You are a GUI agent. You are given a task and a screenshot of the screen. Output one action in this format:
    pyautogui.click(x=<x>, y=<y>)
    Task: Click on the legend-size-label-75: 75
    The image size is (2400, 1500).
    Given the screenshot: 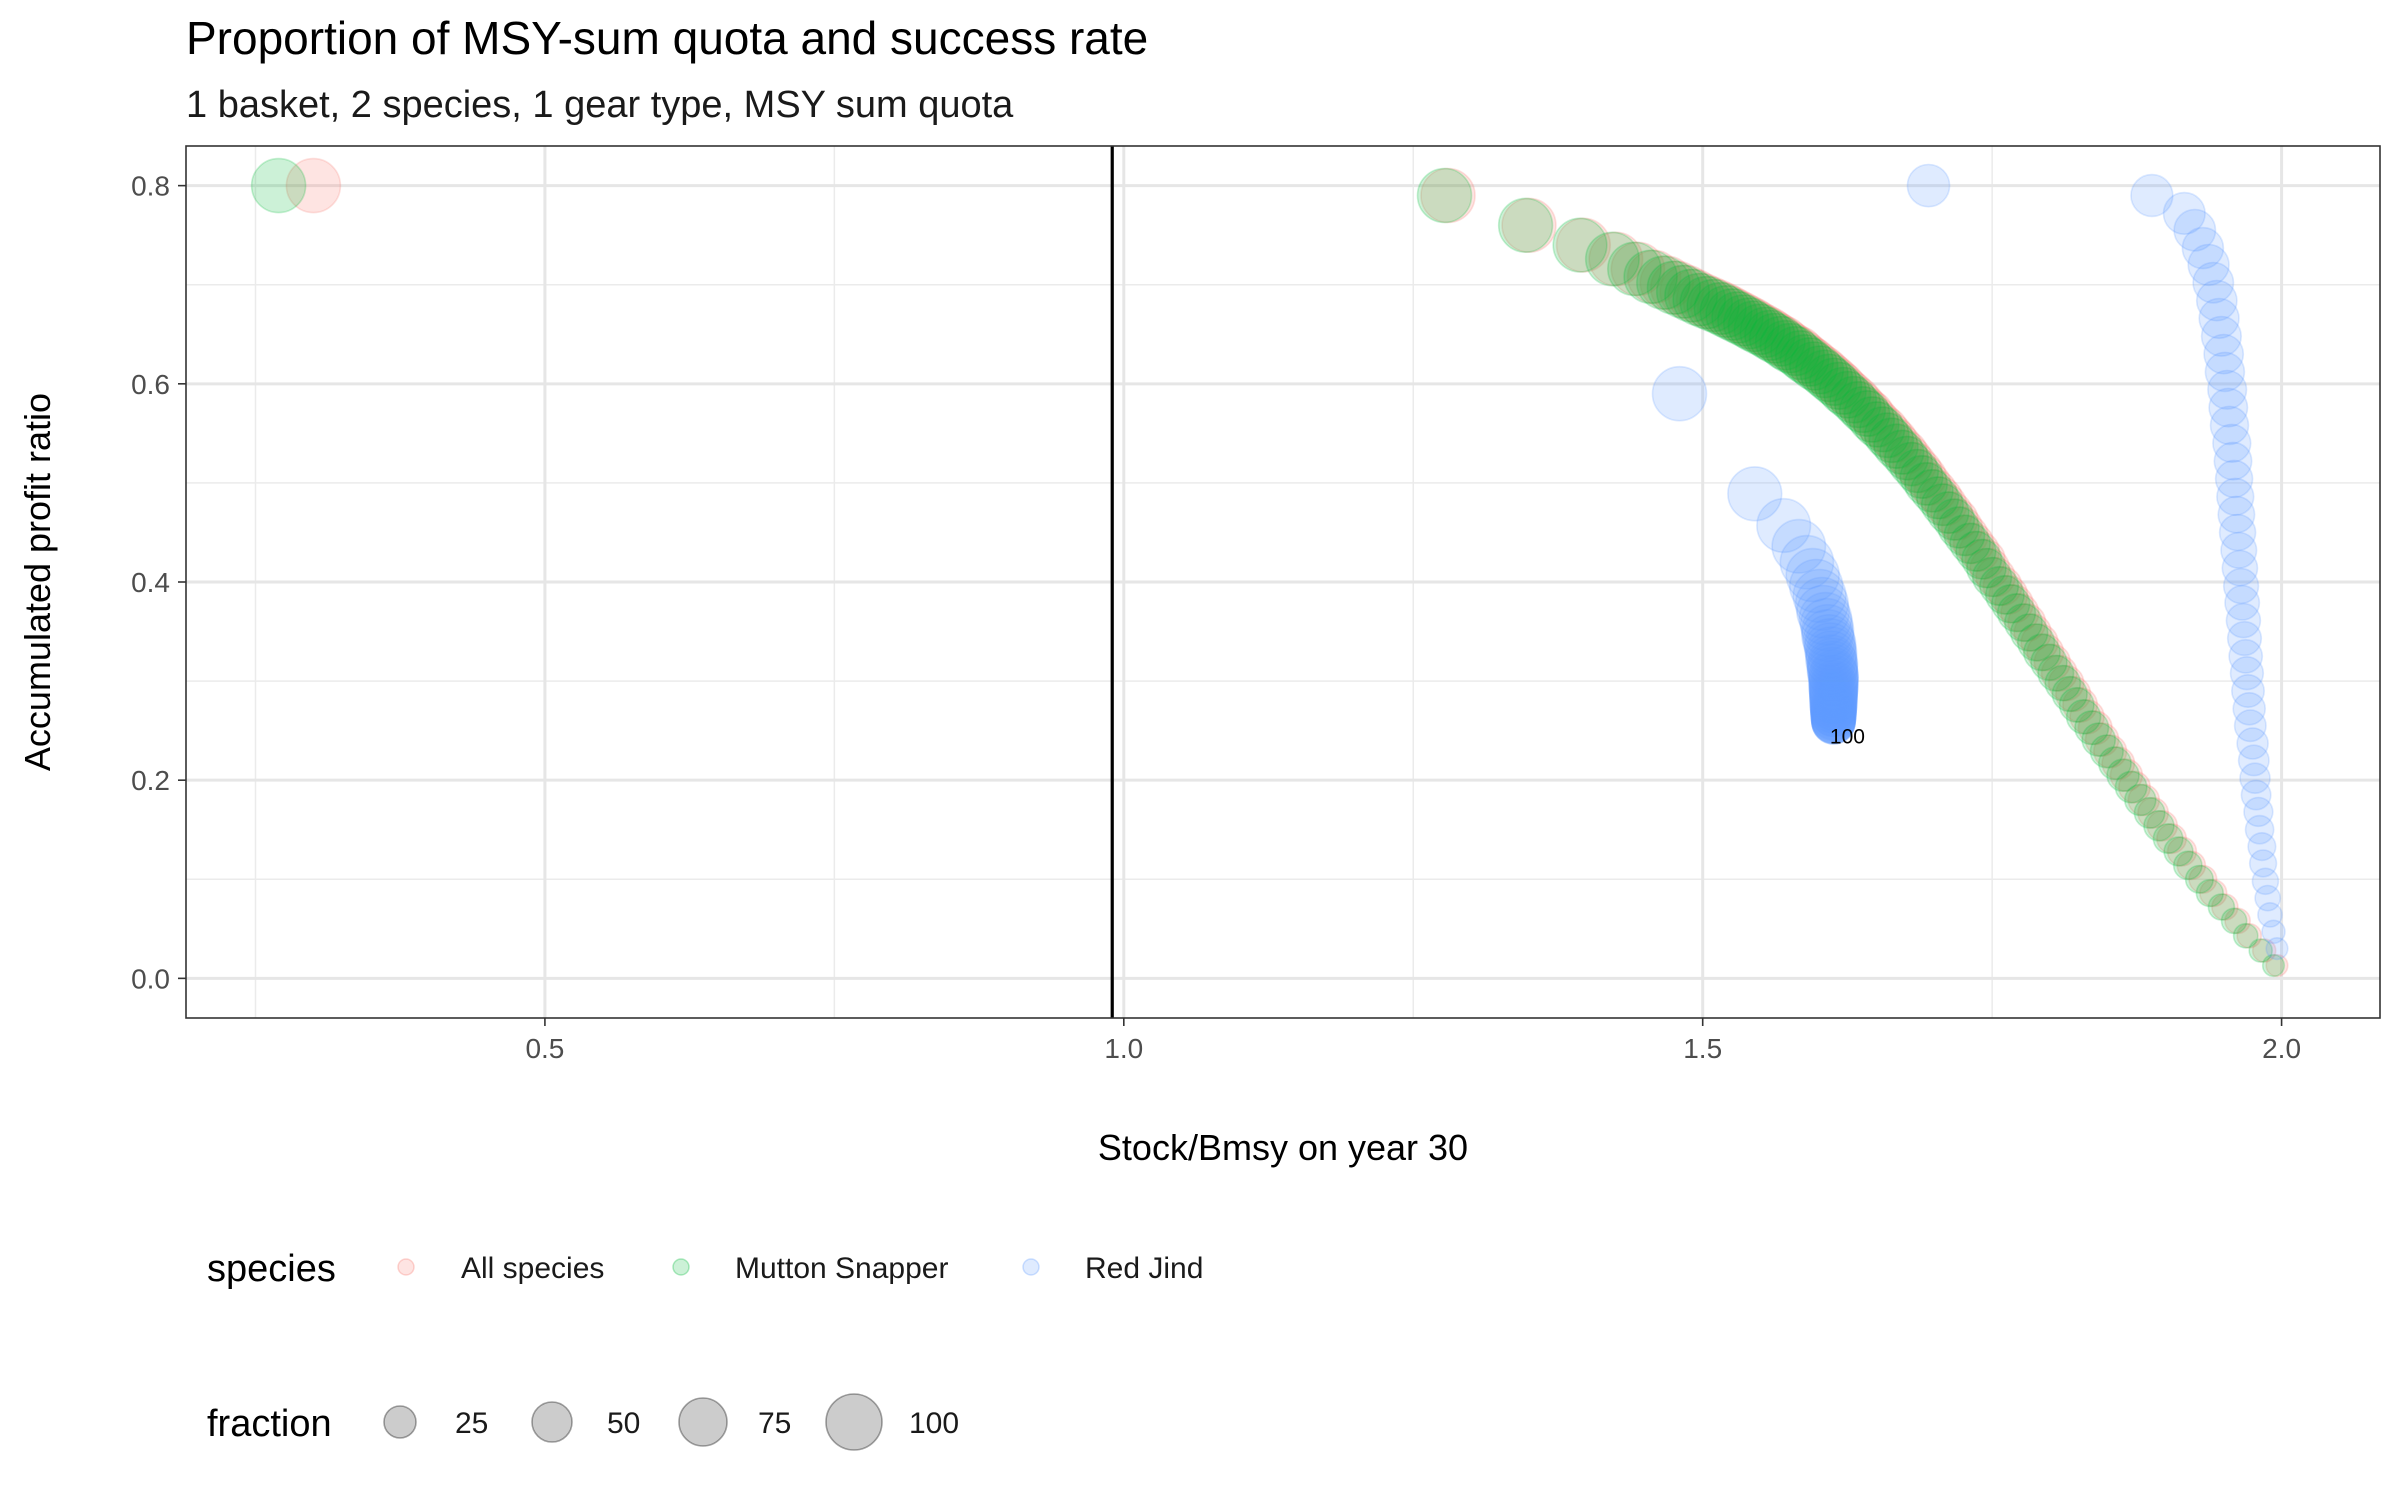 What is the action you would take?
    pyautogui.click(x=774, y=1423)
    